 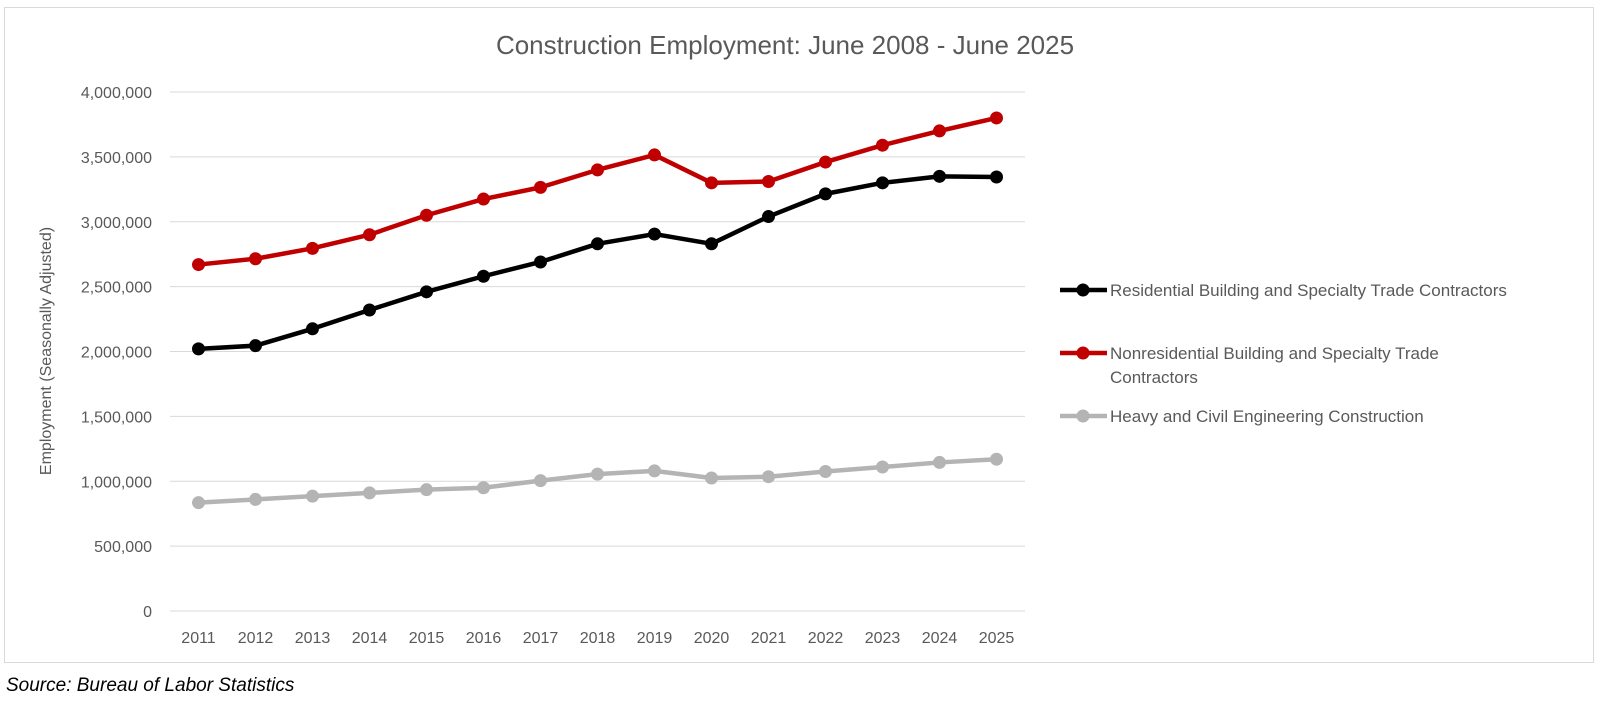 I want to click on series-line, so click(x=597, y=263).